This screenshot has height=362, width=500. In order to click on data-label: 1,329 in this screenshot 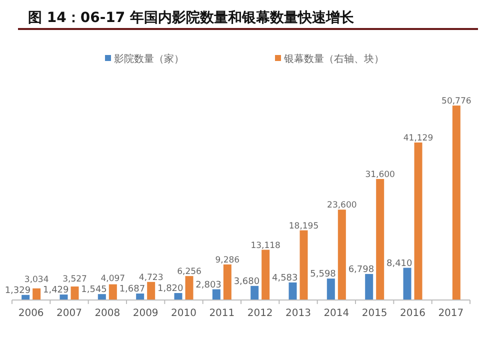, I will do `click(17, 291)`.